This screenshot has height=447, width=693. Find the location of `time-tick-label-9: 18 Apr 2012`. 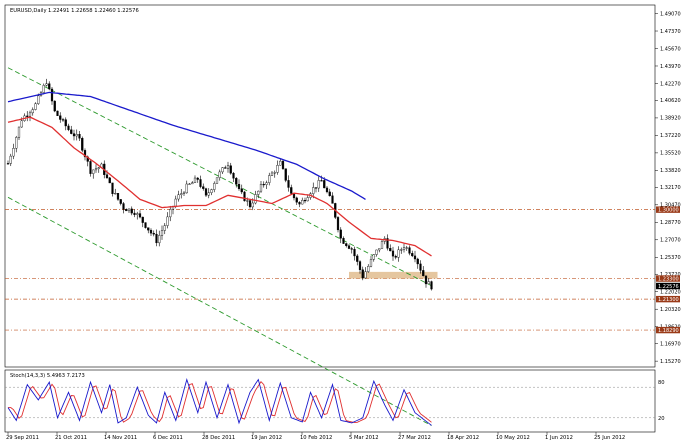

time-tick-label-9: 18 Apr 2012 is located at coordinates (463, 438).